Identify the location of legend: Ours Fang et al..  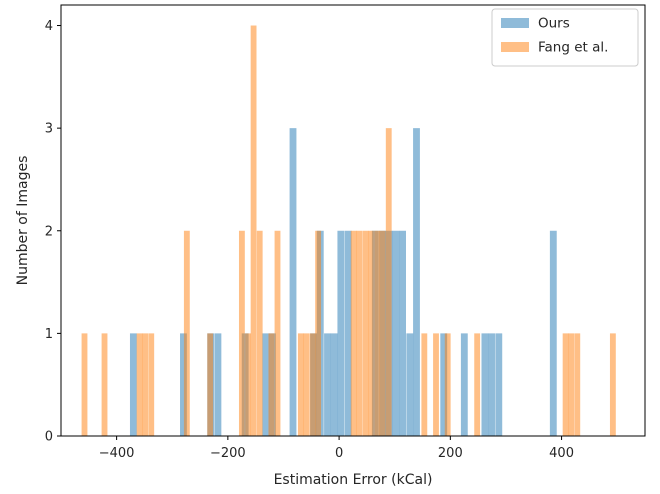
(565, 37).